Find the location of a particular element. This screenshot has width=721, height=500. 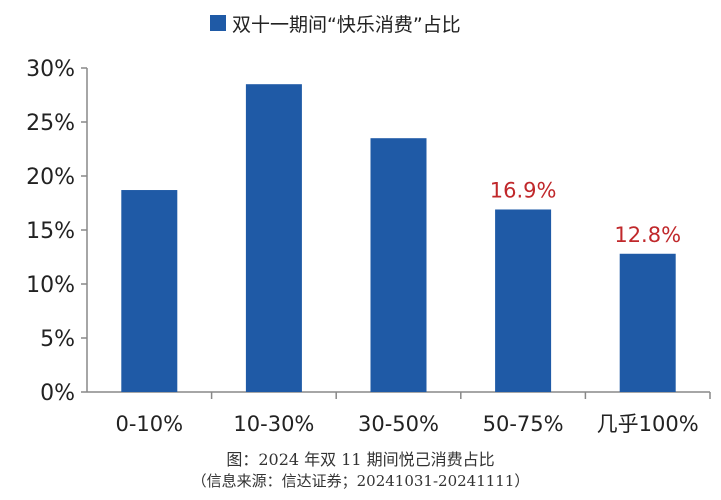

legend: 双十一期间“快乐消费”占比 is located at coordinates (335, 23).